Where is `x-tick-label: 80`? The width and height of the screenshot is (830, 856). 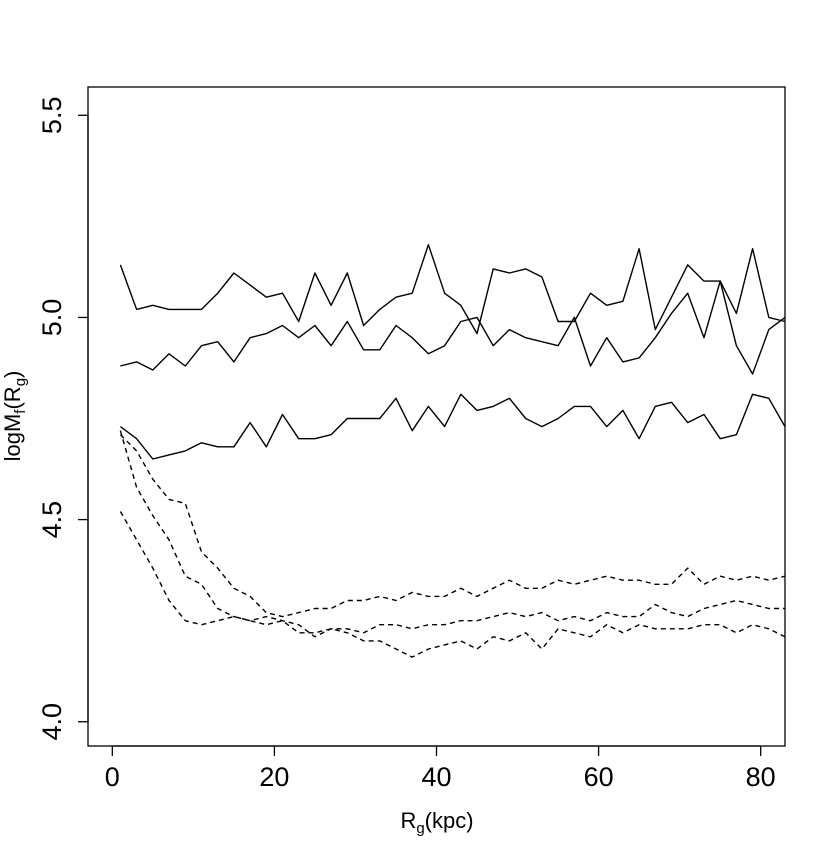 x-tick-label: 80 is located at coordinates (761, 777).